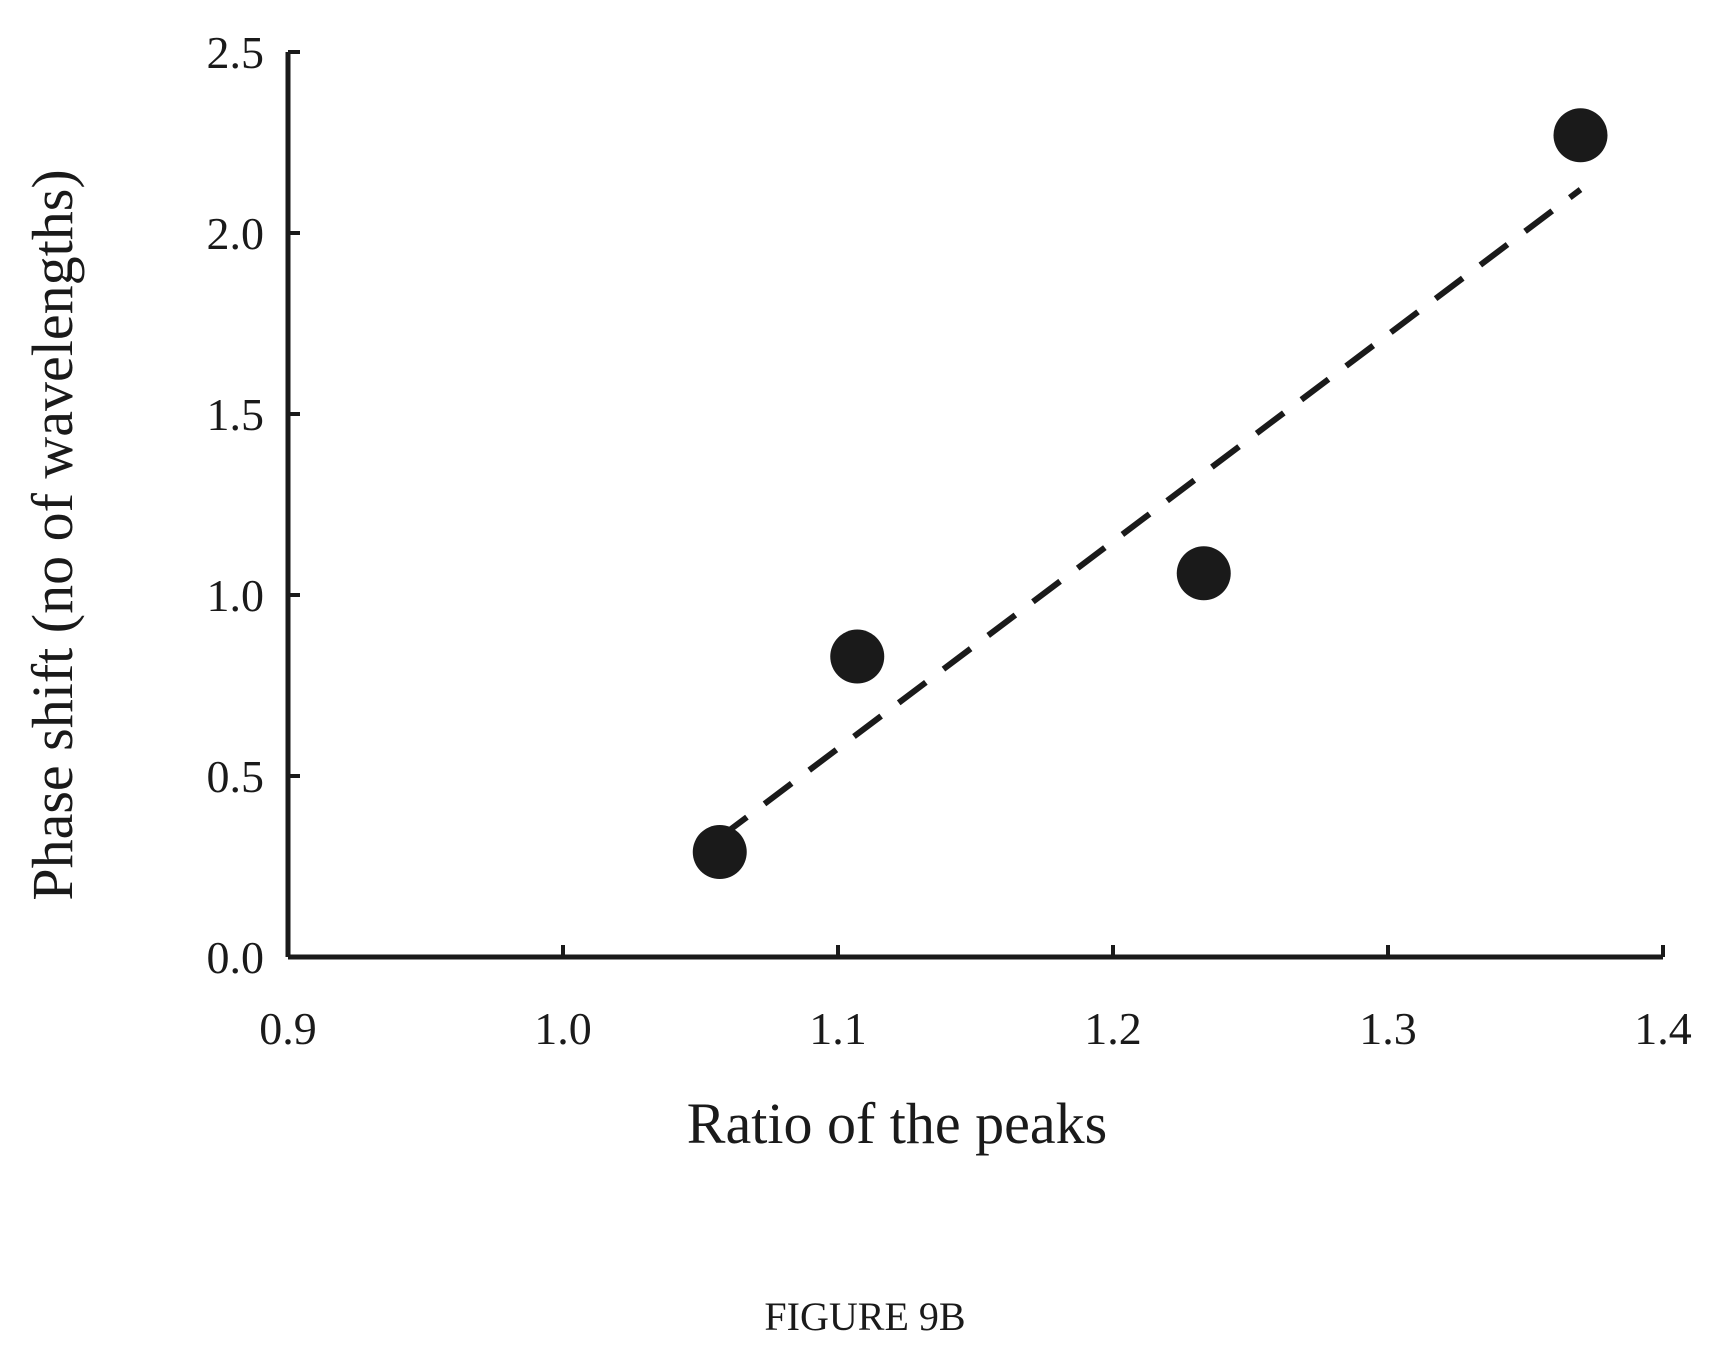  Describe the element at coordinates (236, 233) in the screenshot. I see `y-tick-label: 2.0` at that location.